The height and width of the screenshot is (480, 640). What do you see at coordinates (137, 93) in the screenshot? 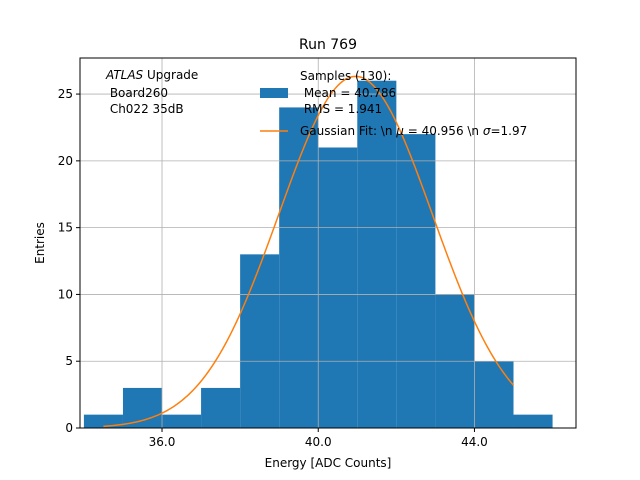
I see `annotation-line-2: Board260` at bounding box center [137, 93].